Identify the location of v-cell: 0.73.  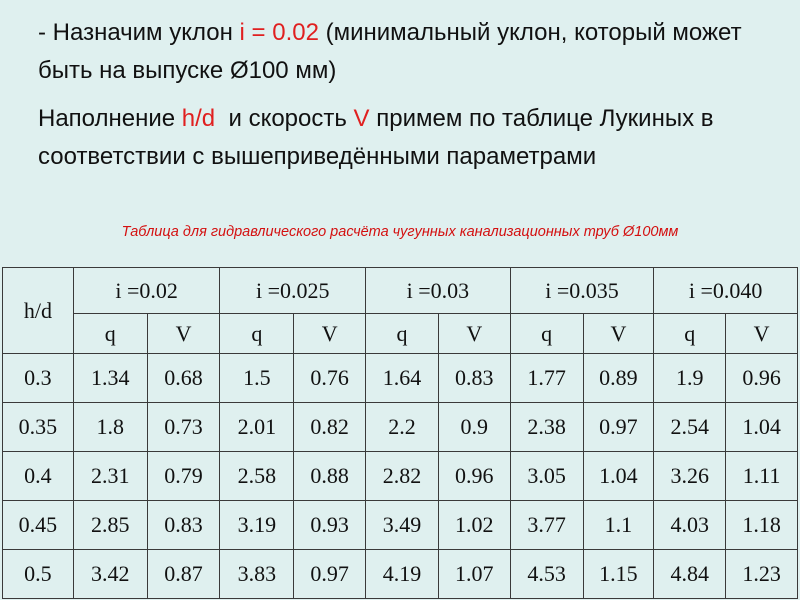
(183, 427).